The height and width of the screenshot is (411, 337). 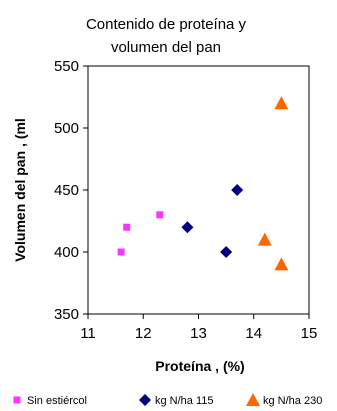 I want to click on y-axis-label: Volumen del pan , (ml, so click(x=20, y=190).